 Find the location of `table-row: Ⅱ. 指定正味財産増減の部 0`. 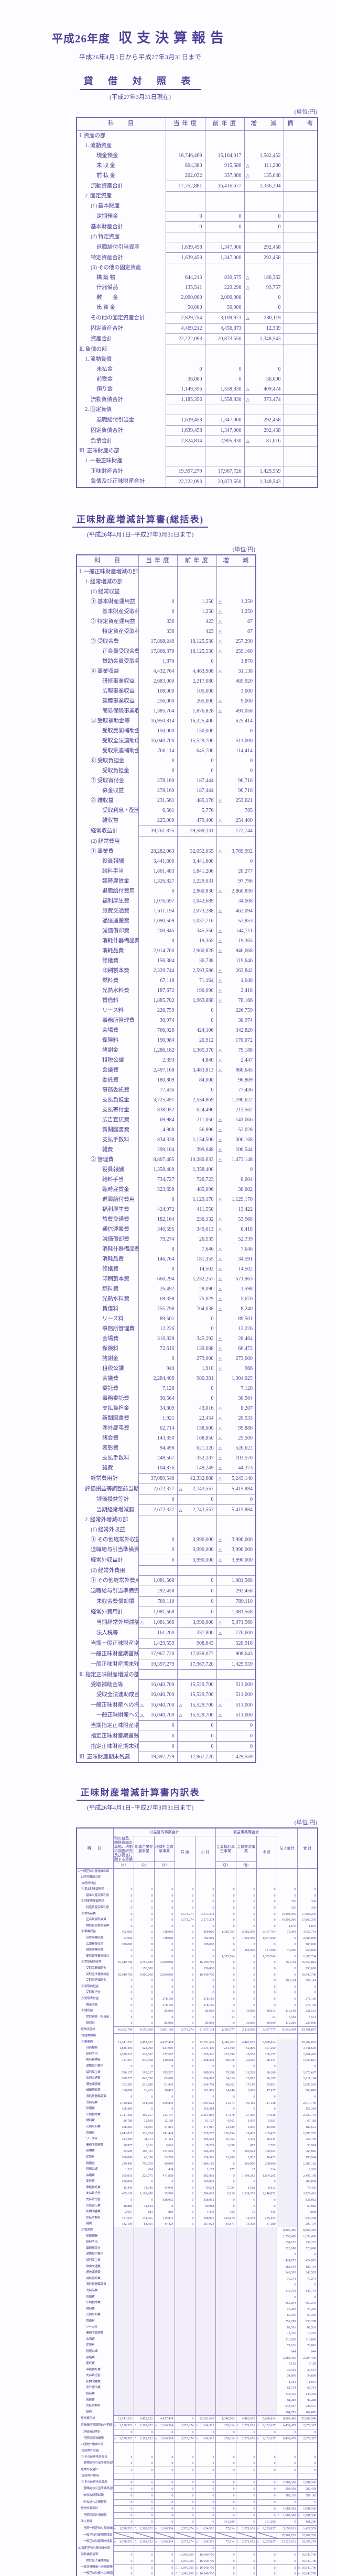

table-row: Ⅱ. 指定正味財産増減の部 0 is located at coordinates (197, 2548).